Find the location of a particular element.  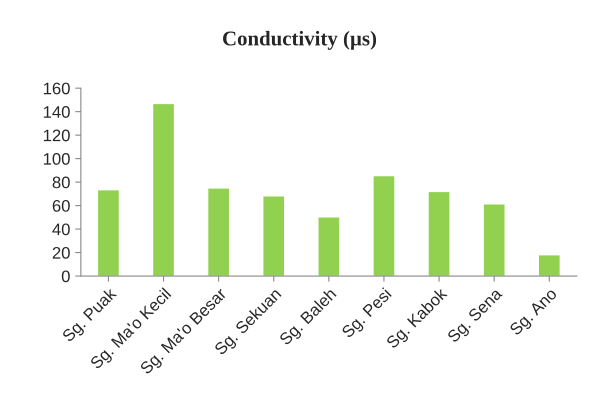

y-tick-label: 120 is located at coordinates (57, 136).